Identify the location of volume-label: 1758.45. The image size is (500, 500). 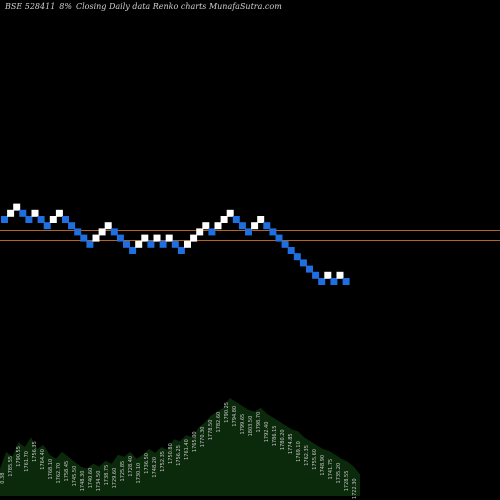
(67, 471).